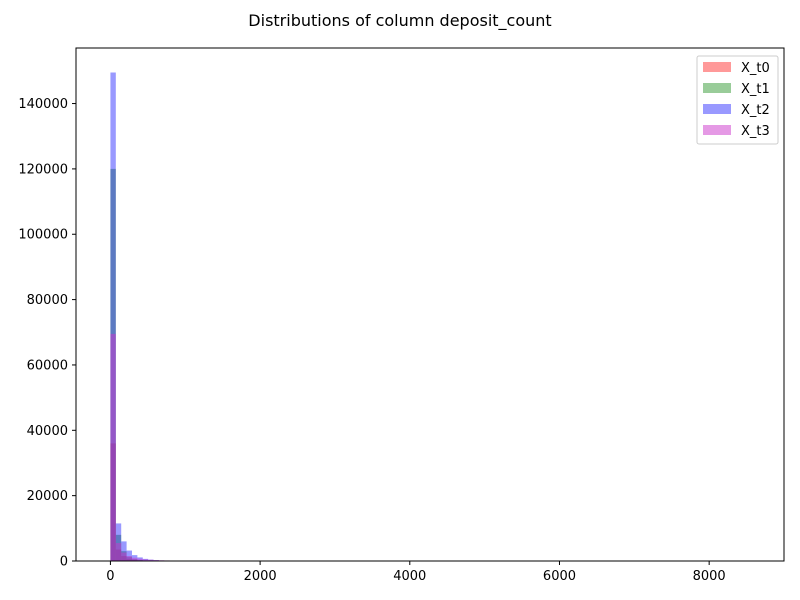 The image size is (800, 600). What do you see at coordinates (717, 130) in the screenshot?
I see `legend-swatch-X_t3` at bounding box center [717, 130].